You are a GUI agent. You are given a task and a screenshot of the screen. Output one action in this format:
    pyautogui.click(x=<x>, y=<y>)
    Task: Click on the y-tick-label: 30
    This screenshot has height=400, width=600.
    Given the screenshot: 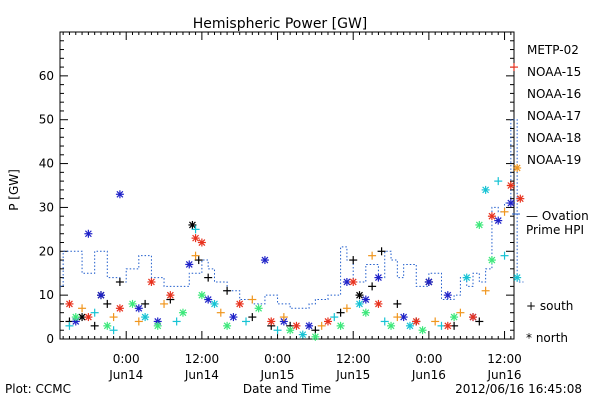 What is the action you would take?
    pyautogui.click(x=46, y=207)
    